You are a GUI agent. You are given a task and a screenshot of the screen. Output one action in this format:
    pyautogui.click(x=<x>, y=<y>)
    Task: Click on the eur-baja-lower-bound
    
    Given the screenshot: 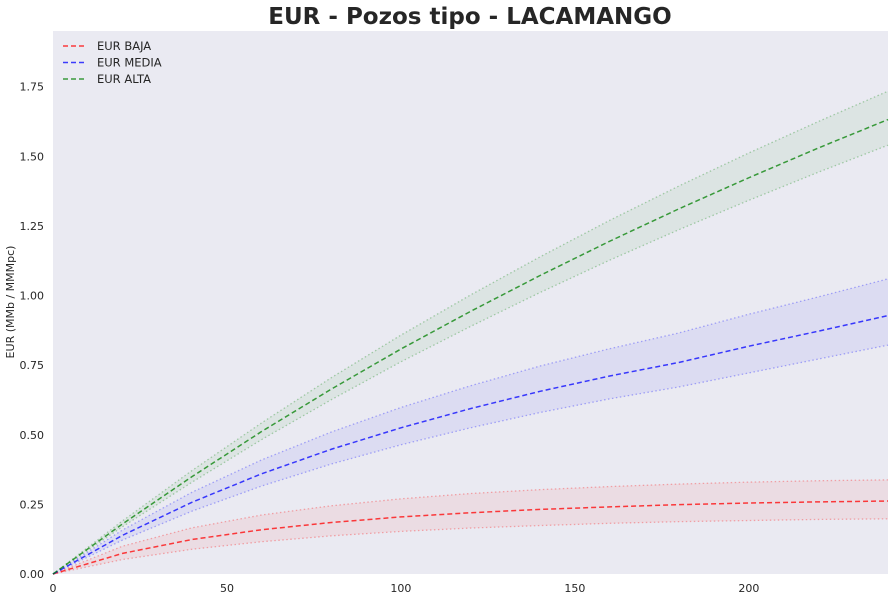 What is the action you would take?
    pyautogui.click(x=470, y=546)
    